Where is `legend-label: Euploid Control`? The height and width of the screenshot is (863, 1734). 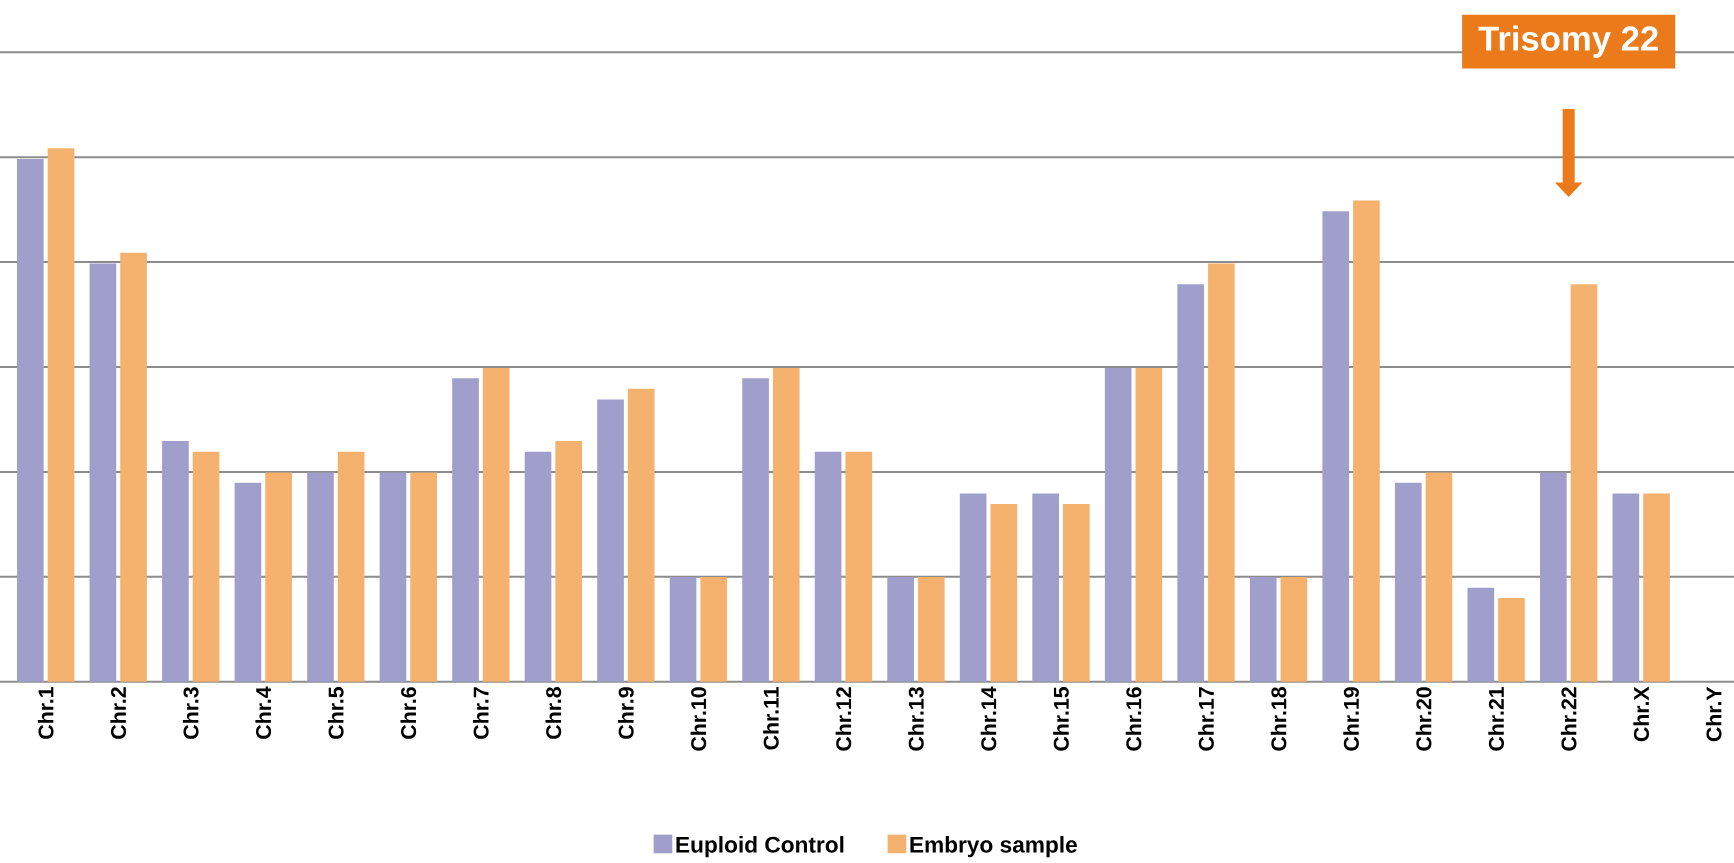
legend-label: Euploid Control is located at coordinates (760, 847).